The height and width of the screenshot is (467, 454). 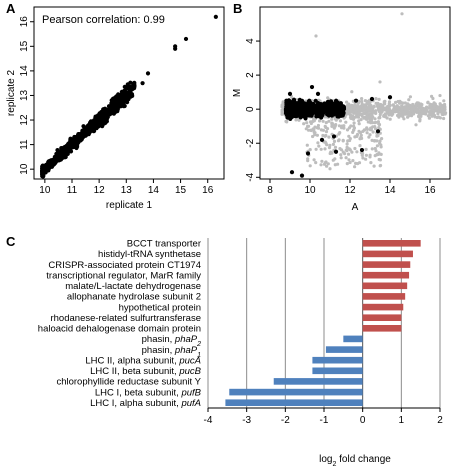 What do you see at coordinates (158, 350) in the screenshot?
I see `category-label-text: phasin,` at bounding box center [158, 350].